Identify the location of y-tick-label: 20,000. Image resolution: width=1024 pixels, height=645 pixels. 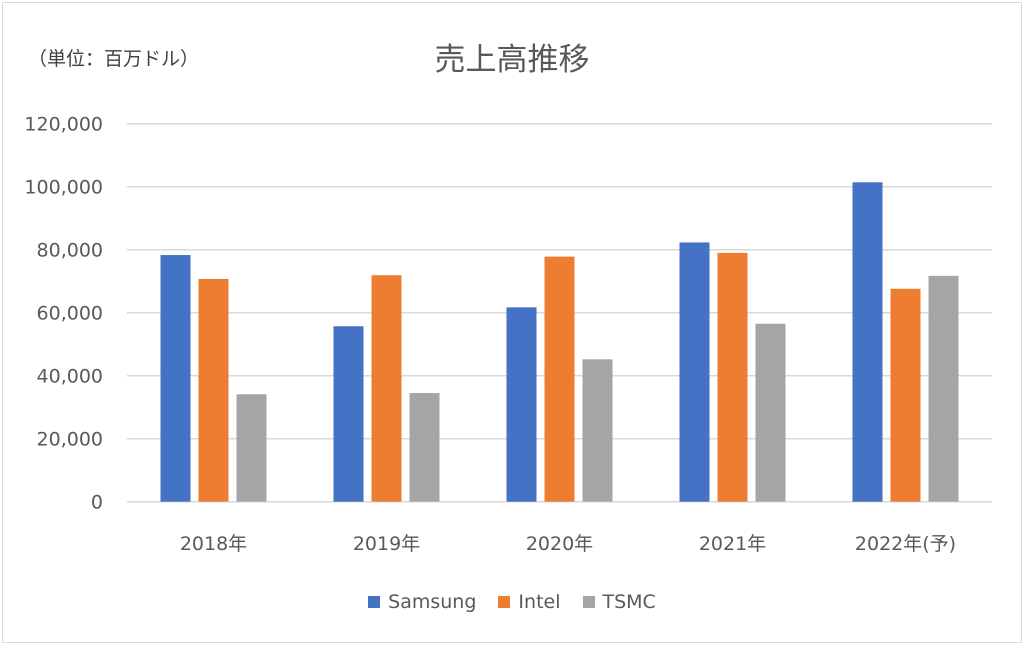
(70, 440).